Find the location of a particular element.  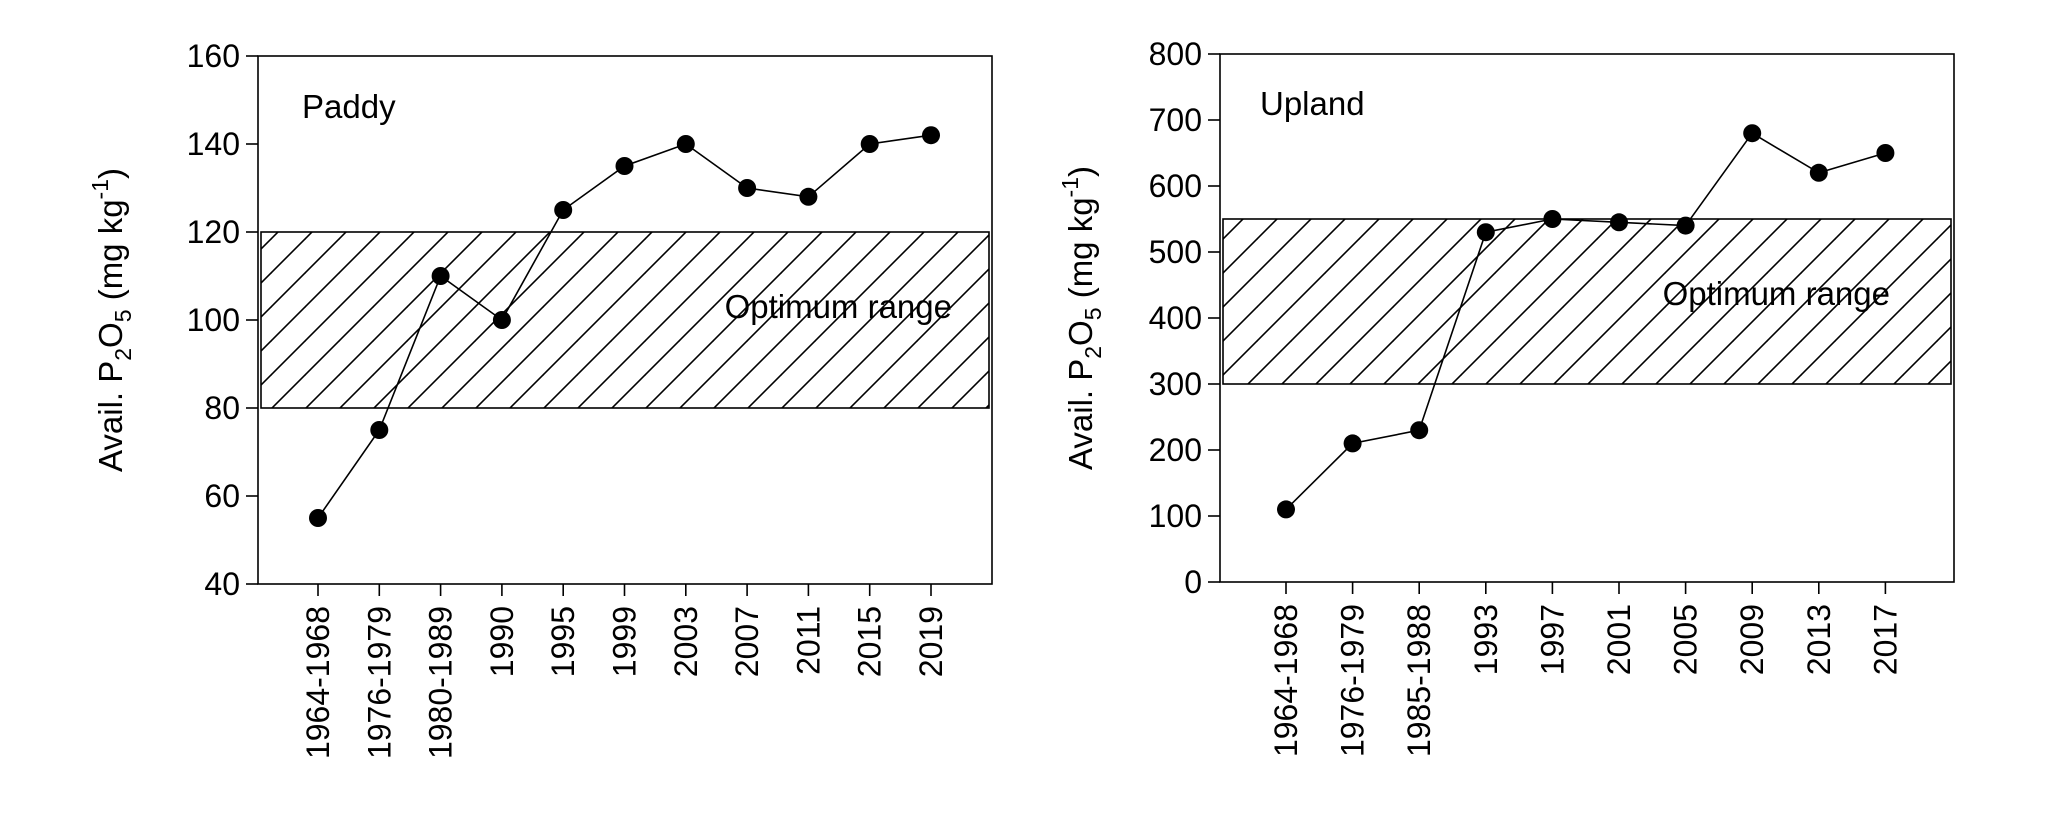

y-tick-label: 80 is located at coordinates (222, 408).